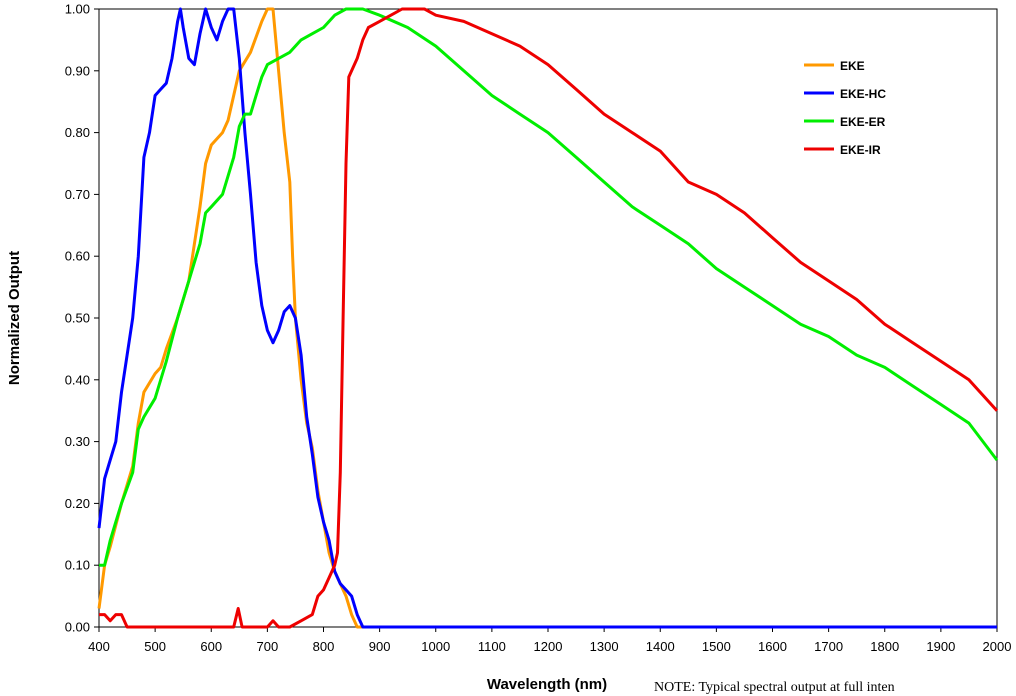 The width and height of the screenshot is (1016, 696). Describe the element at coordinates (492, 646) in the screenshot. I see `x-tick-label: 1100` at that location.